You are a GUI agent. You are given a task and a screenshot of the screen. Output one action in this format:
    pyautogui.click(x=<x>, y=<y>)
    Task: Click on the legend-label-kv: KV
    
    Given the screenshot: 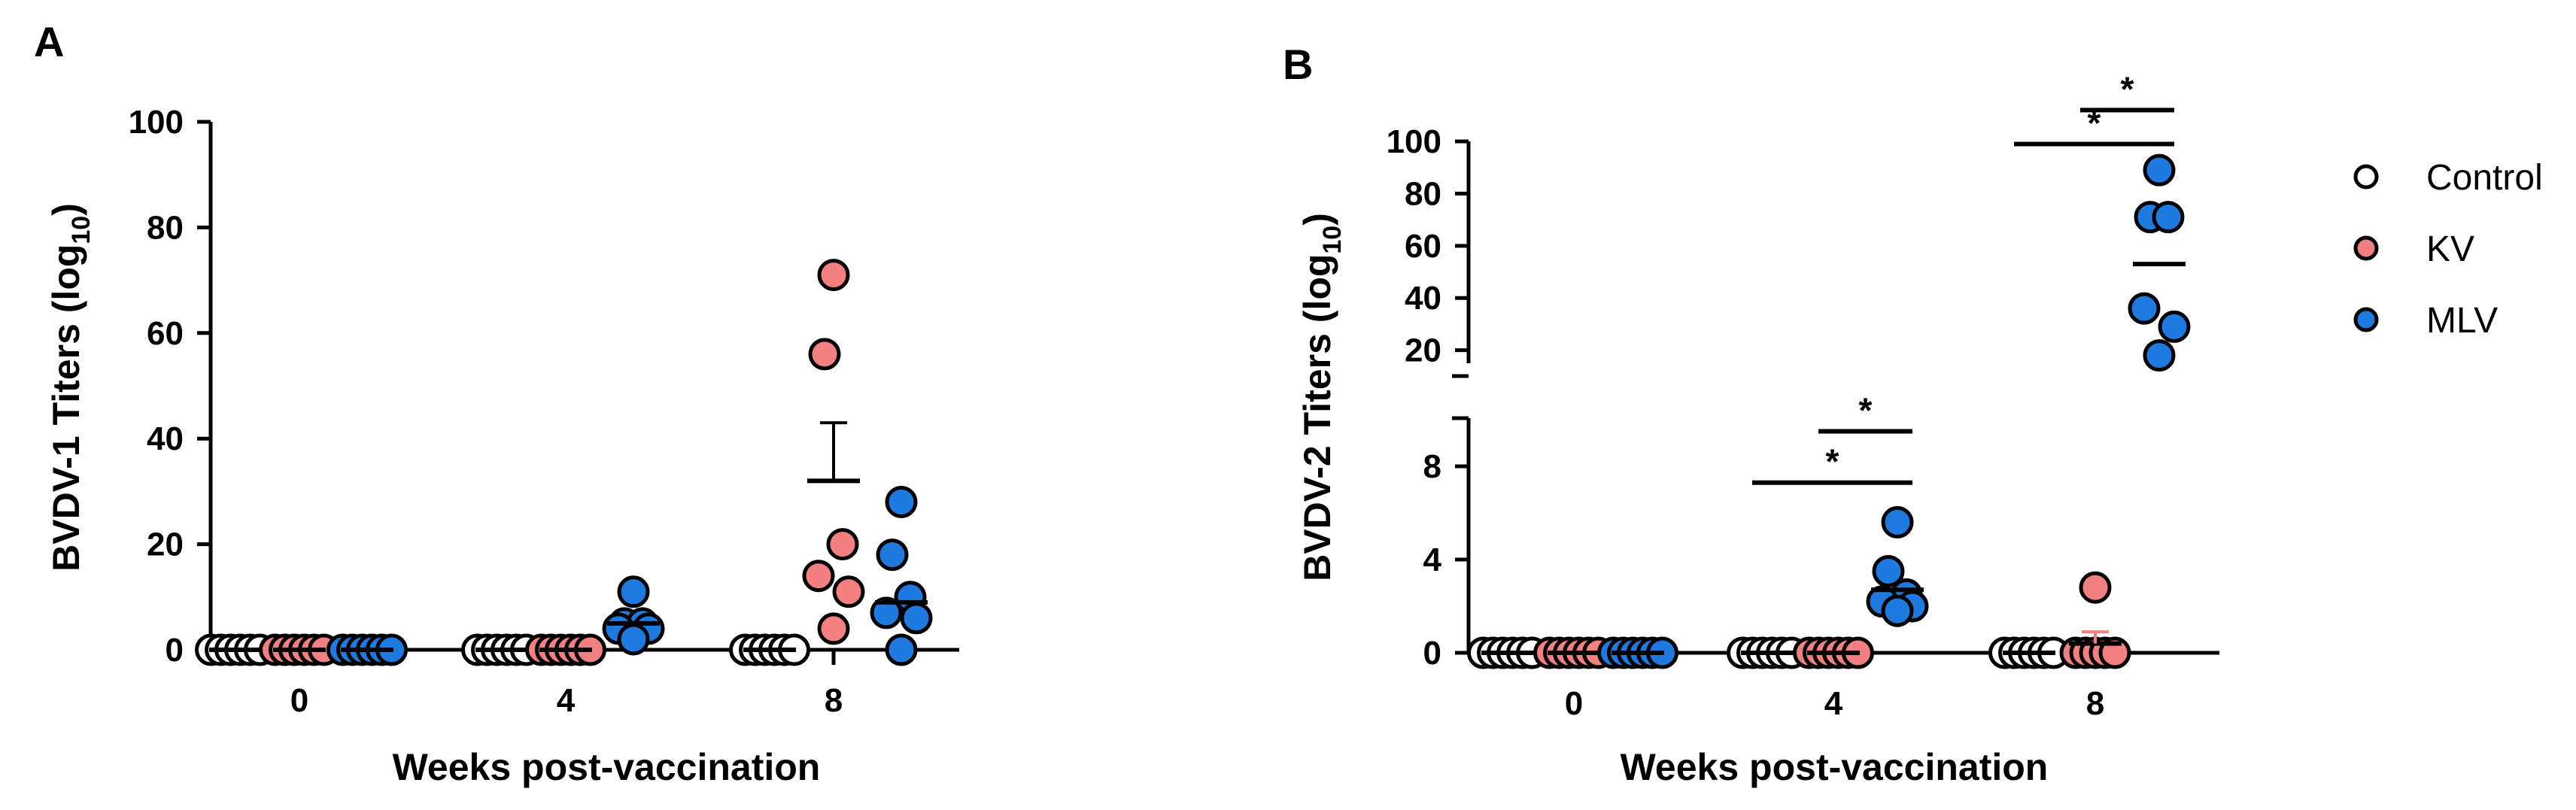 What is the action you would take?
    pyautogui.click(x=2450, y=249)
    